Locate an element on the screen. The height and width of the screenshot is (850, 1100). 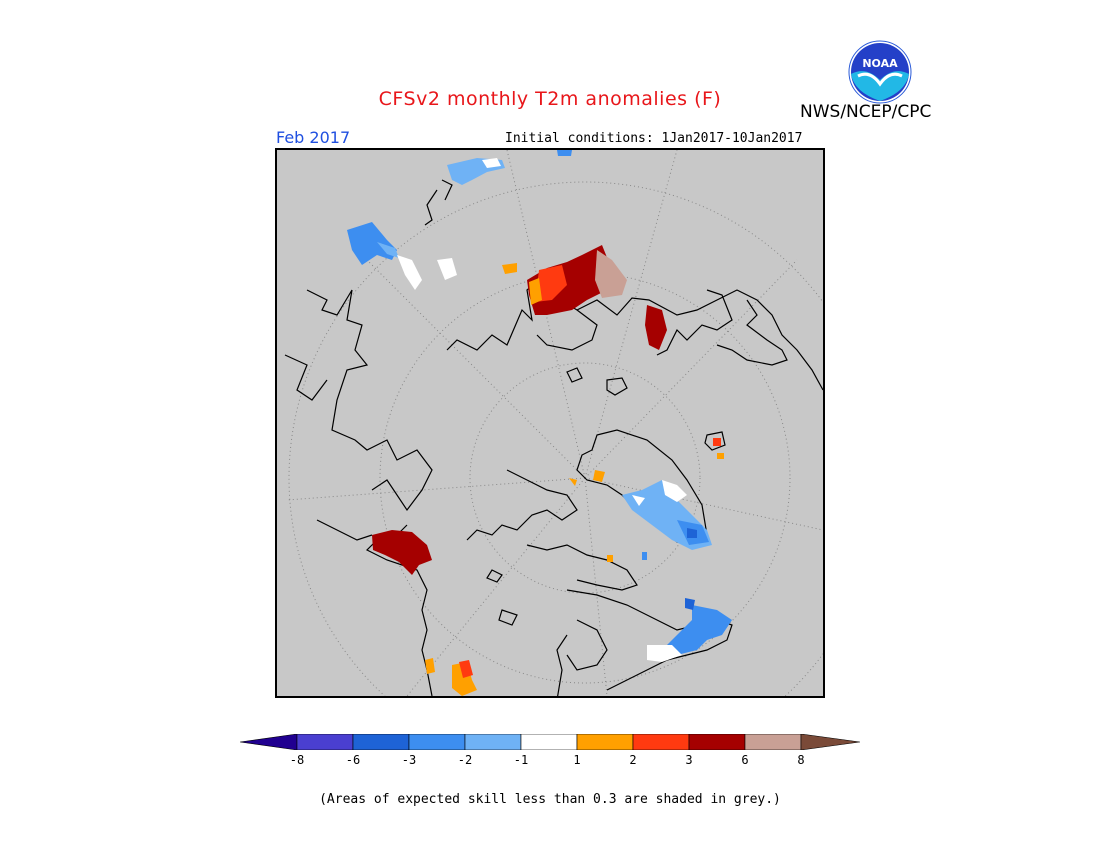
legend-tick-labels: -8 -6 -3 -2 -1 1 2 3 6 8 is located at coordinates (550, 761).